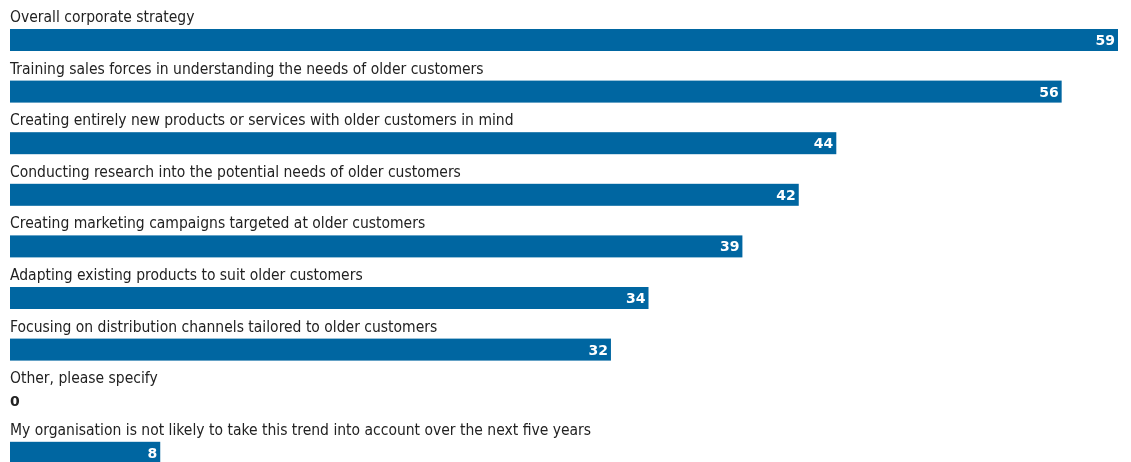  What do you see at coordinates (262, 120) in the screenshot?
I see `y-tick-label: Creating entirely new products or services with older customers in mind` at bounding box center [262, 120].